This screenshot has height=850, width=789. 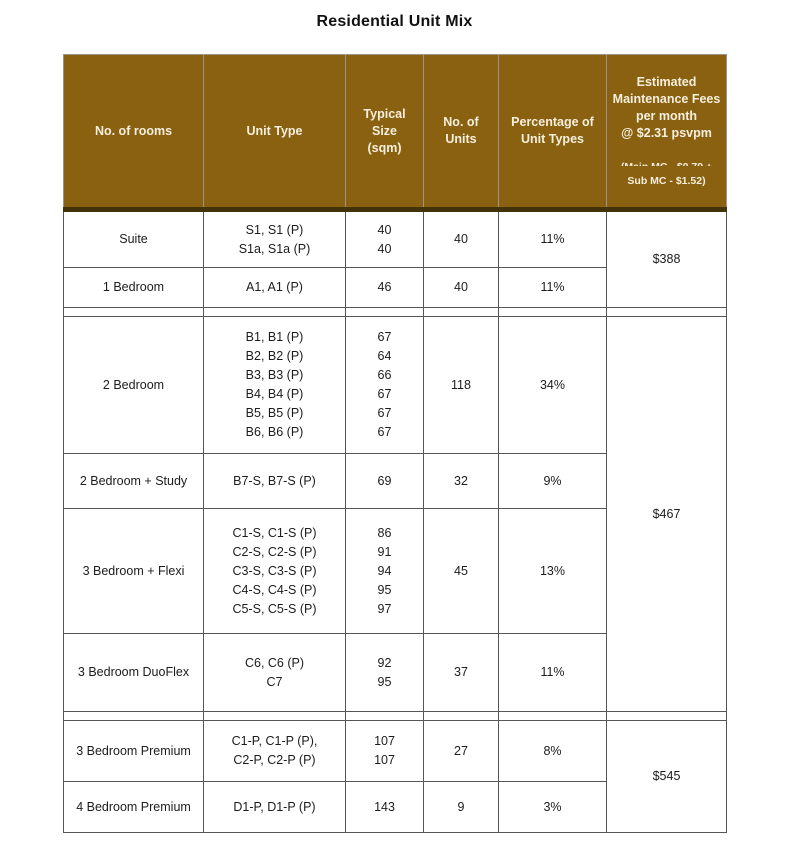 I want to click on cell-sizes: 46, so click(x=384, y=287).